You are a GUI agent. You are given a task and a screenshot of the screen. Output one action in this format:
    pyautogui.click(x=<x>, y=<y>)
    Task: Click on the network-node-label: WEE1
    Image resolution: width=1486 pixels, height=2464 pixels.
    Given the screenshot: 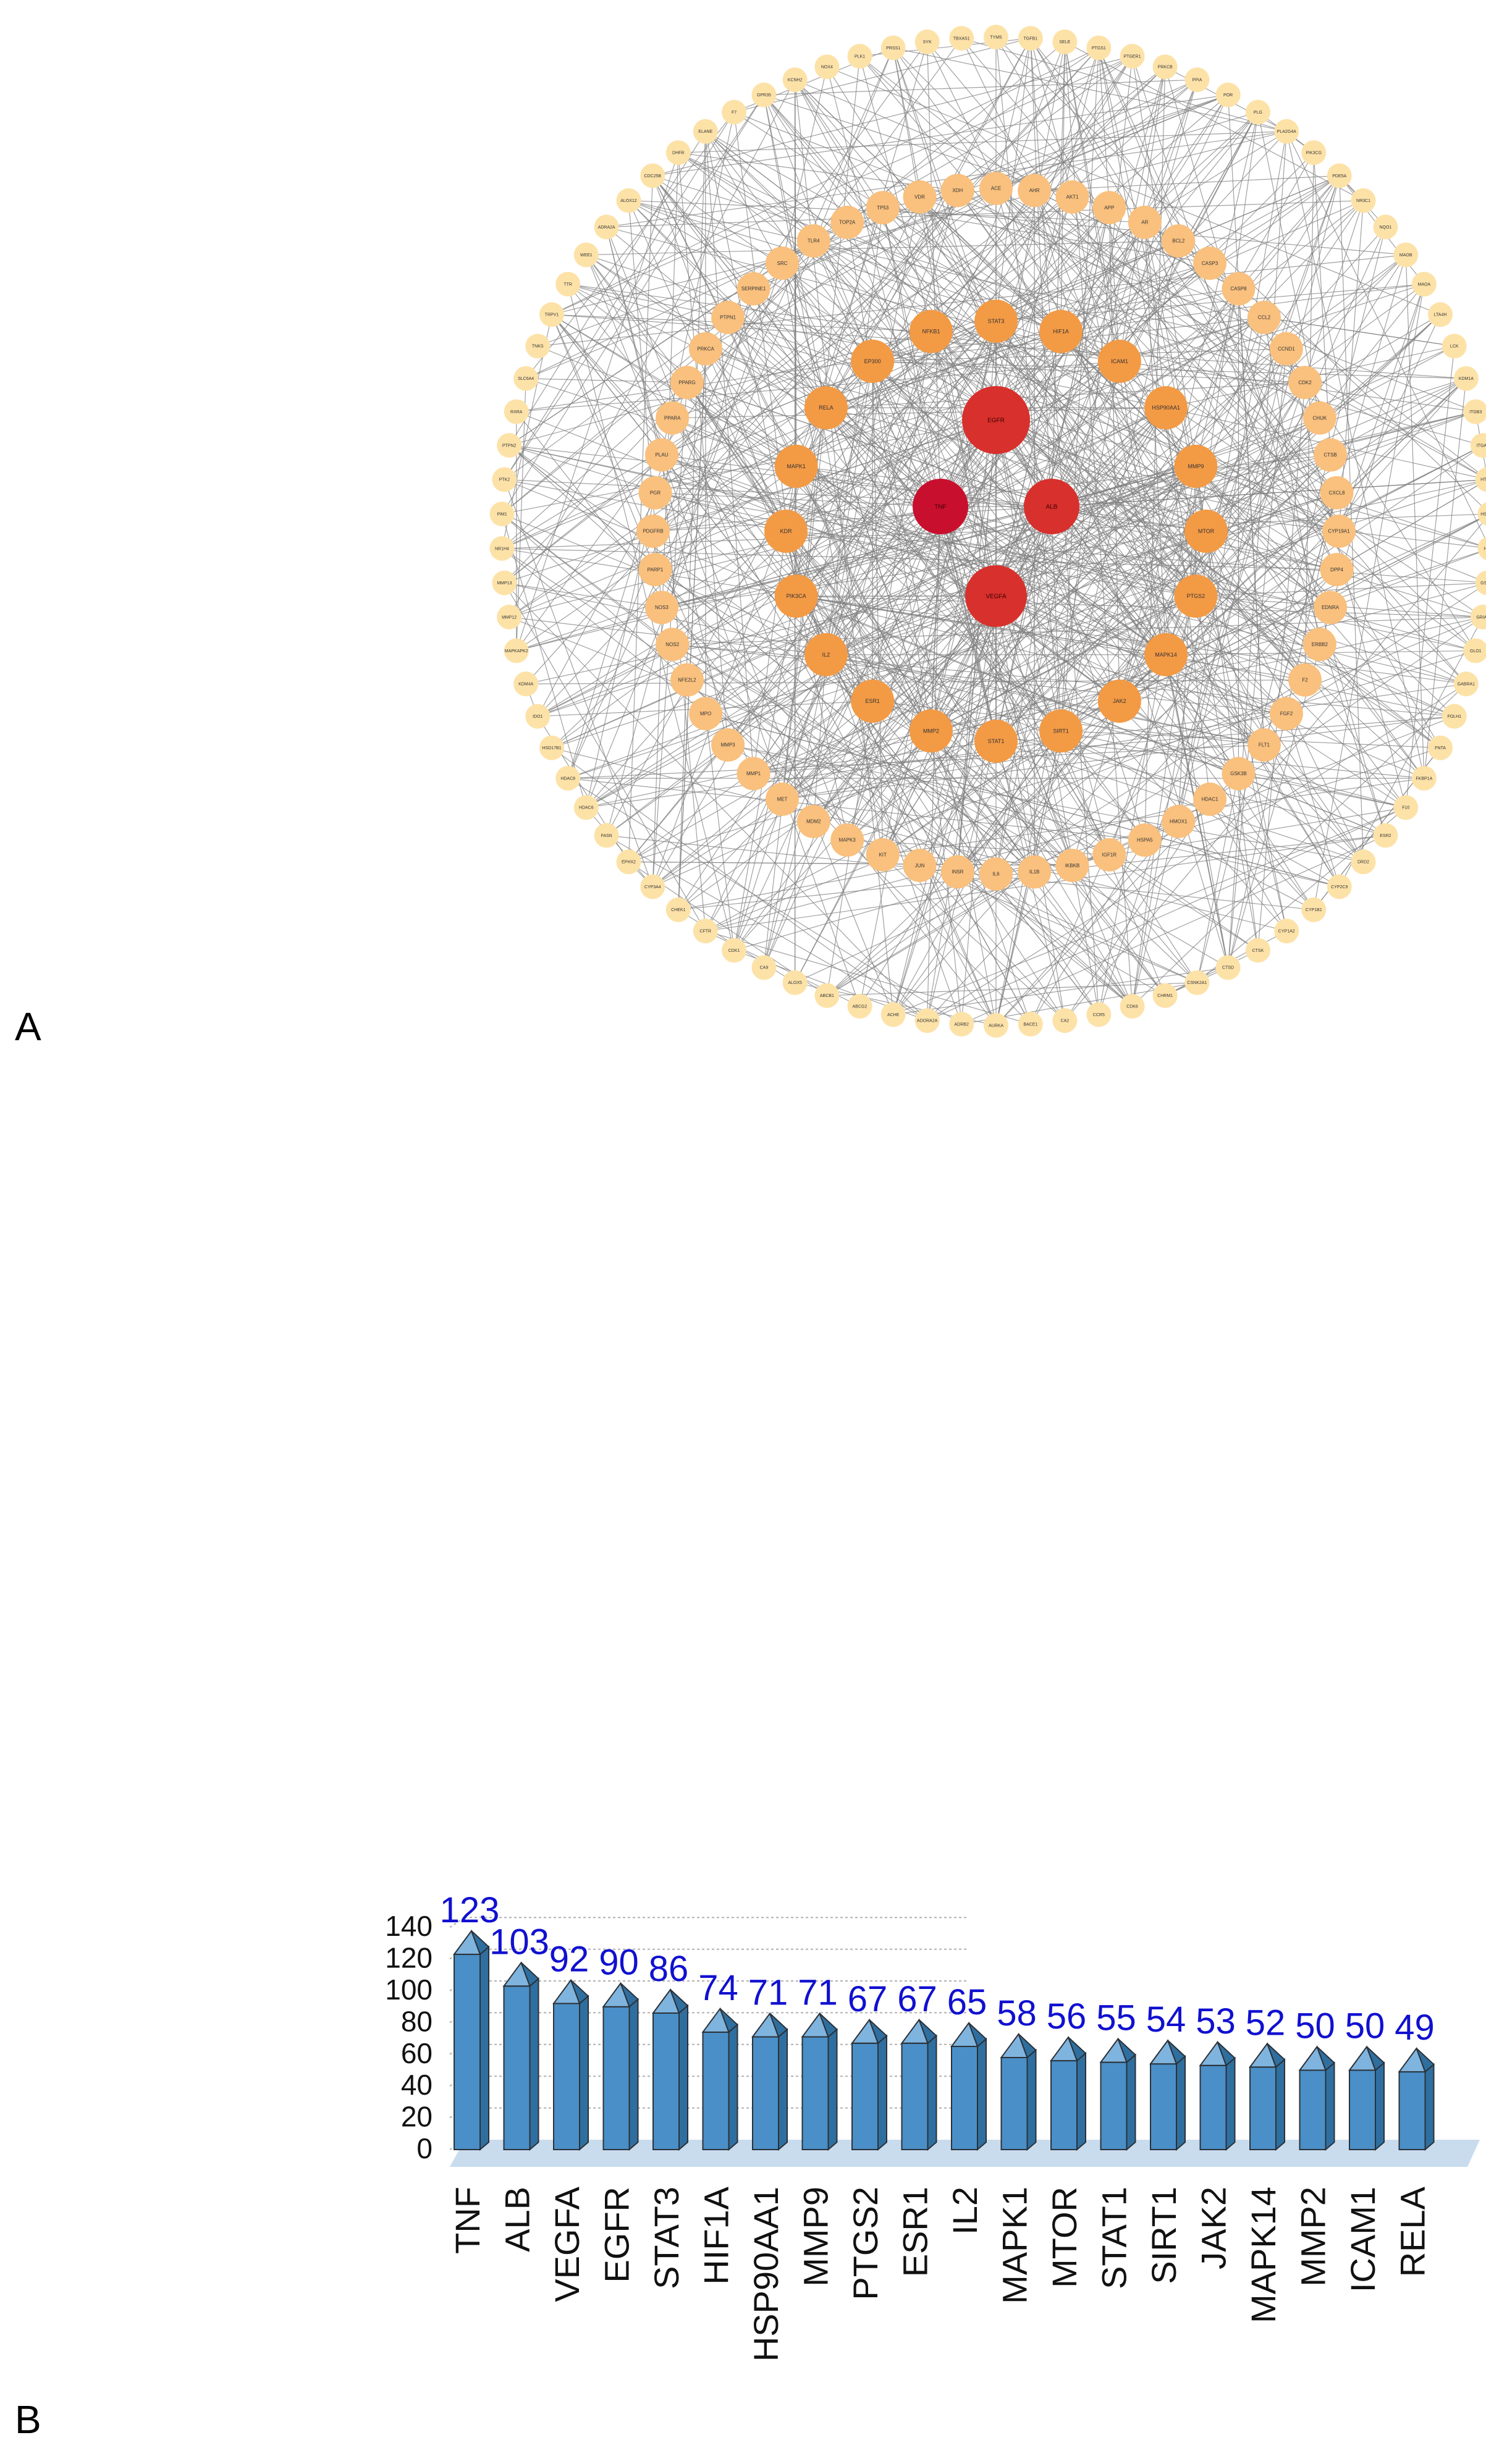 What is the action you would take?
    pyautogui.click(x=586, y=255)
    